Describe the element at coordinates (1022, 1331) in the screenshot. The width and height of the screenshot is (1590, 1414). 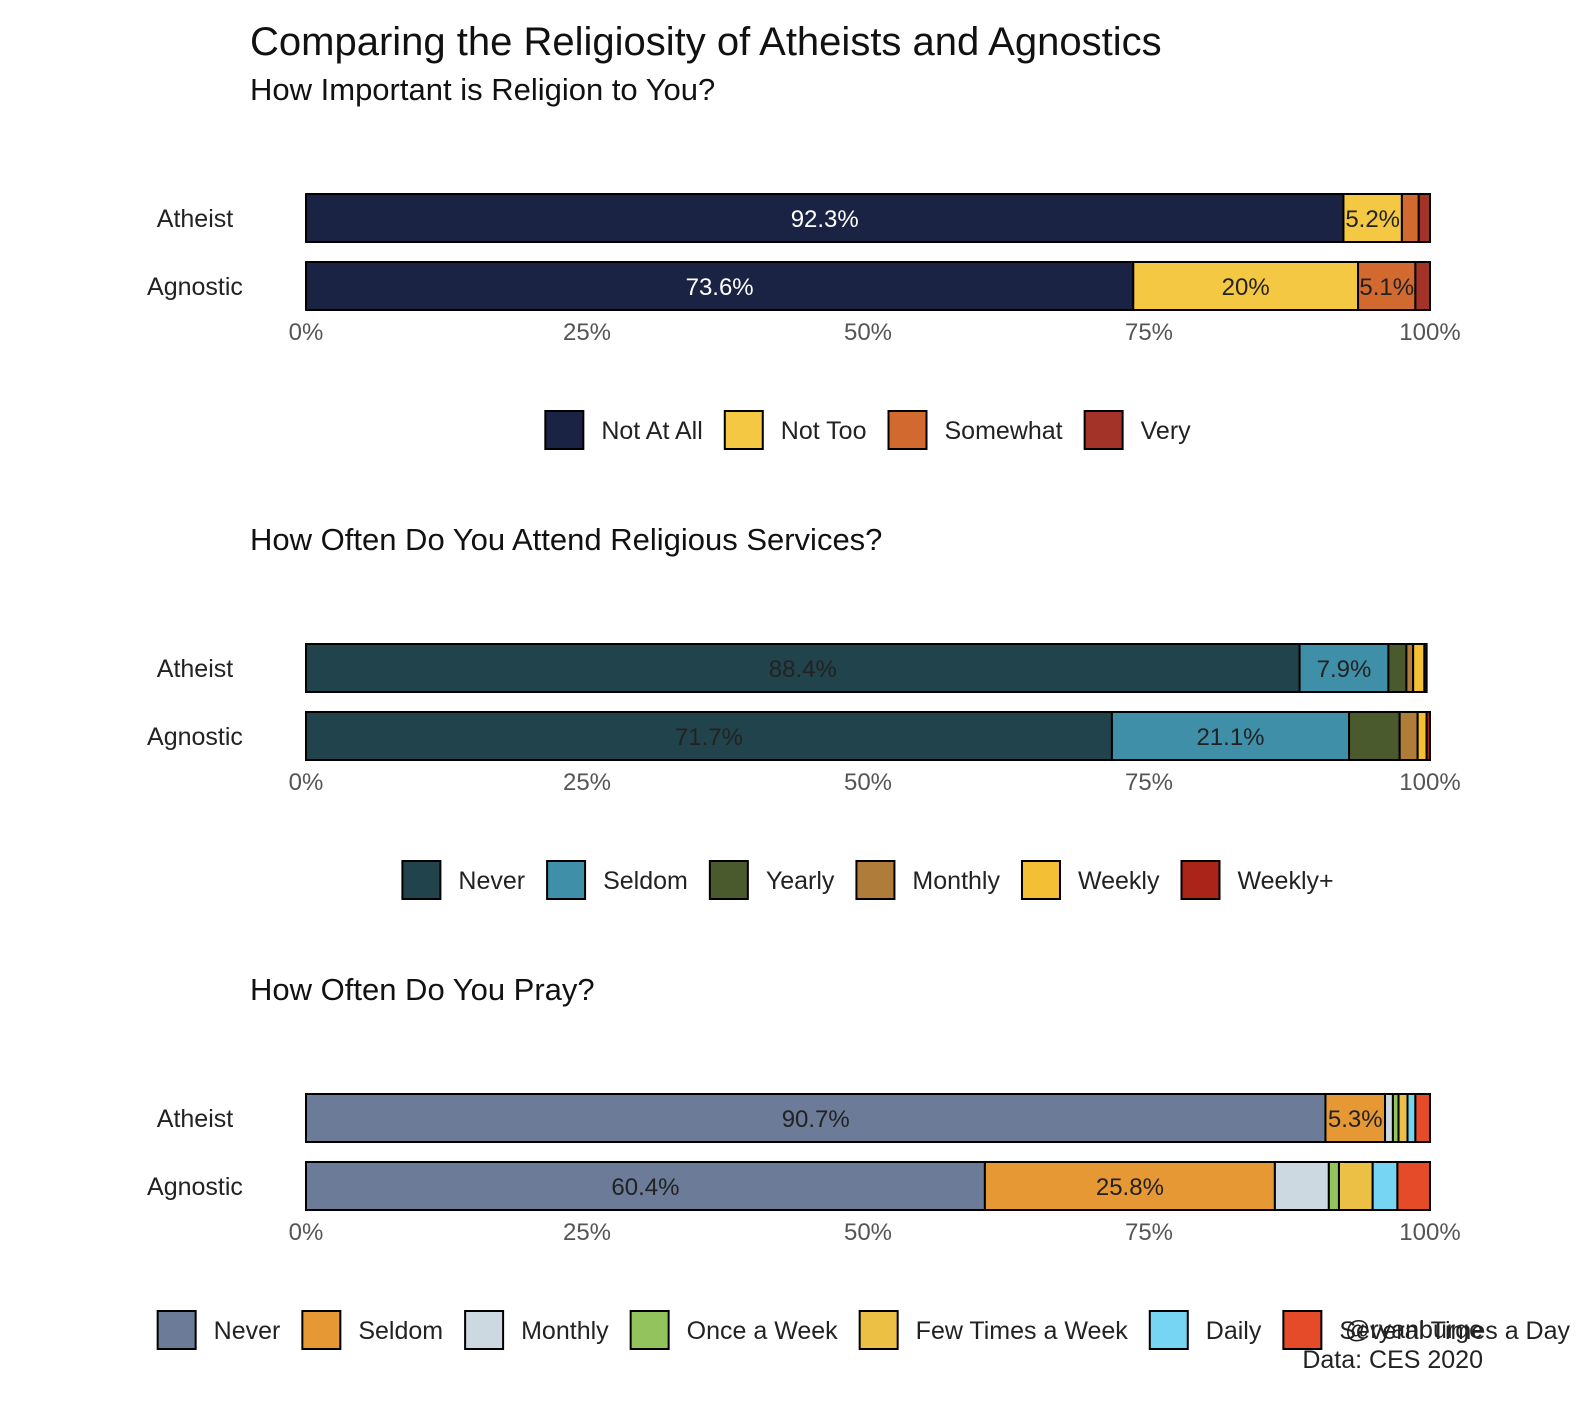
I see `legend-label-few-times-a-week: Few Times a Week` at that location.